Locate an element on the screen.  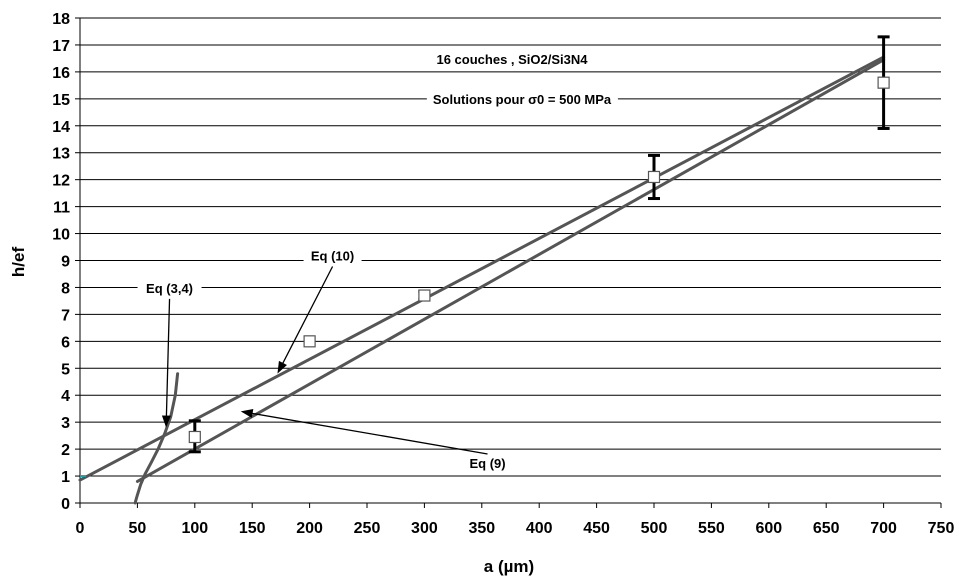
y-tick-label: 11 is located at coordinates (61, 208).